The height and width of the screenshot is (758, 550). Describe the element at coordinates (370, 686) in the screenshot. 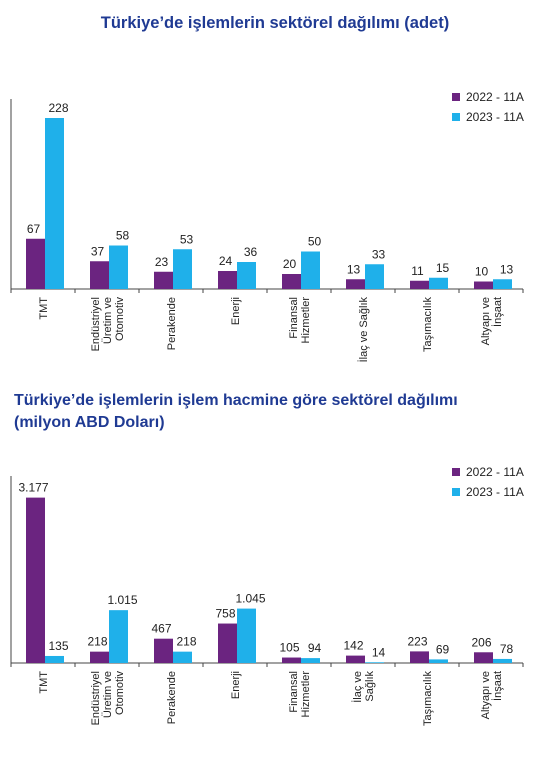

I see `chart2-category-label-line: Sağlık` at that location.